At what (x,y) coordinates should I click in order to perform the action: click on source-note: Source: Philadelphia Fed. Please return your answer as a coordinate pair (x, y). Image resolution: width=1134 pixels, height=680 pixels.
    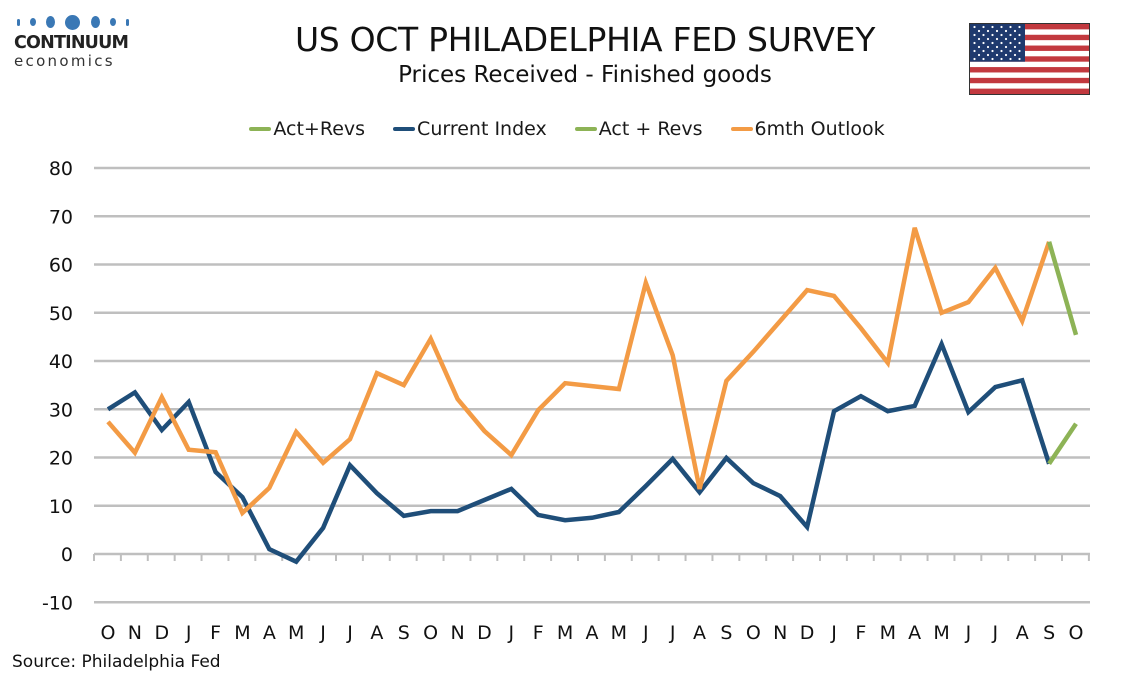
    Looking at the image, I should click on (116, 662).